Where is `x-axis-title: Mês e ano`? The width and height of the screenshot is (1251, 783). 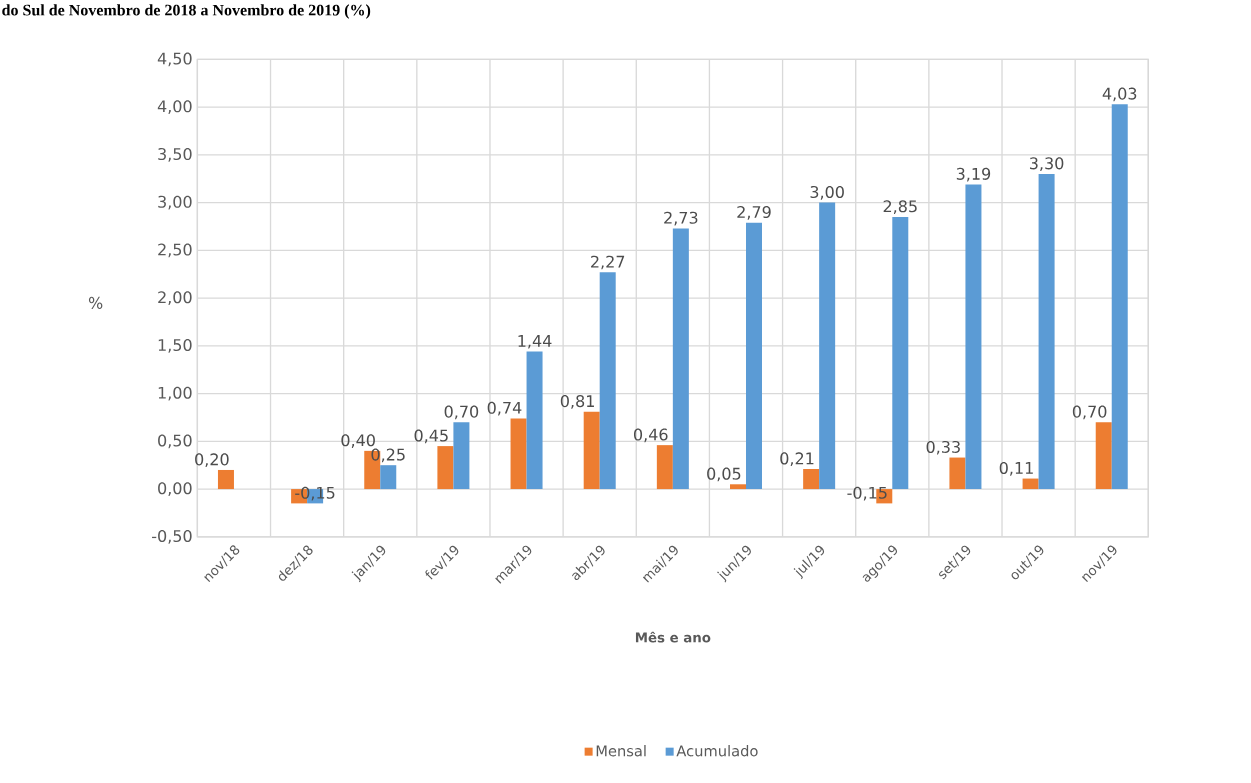 x-axis-title: Mês e ano is located at coordinates (673, 637).